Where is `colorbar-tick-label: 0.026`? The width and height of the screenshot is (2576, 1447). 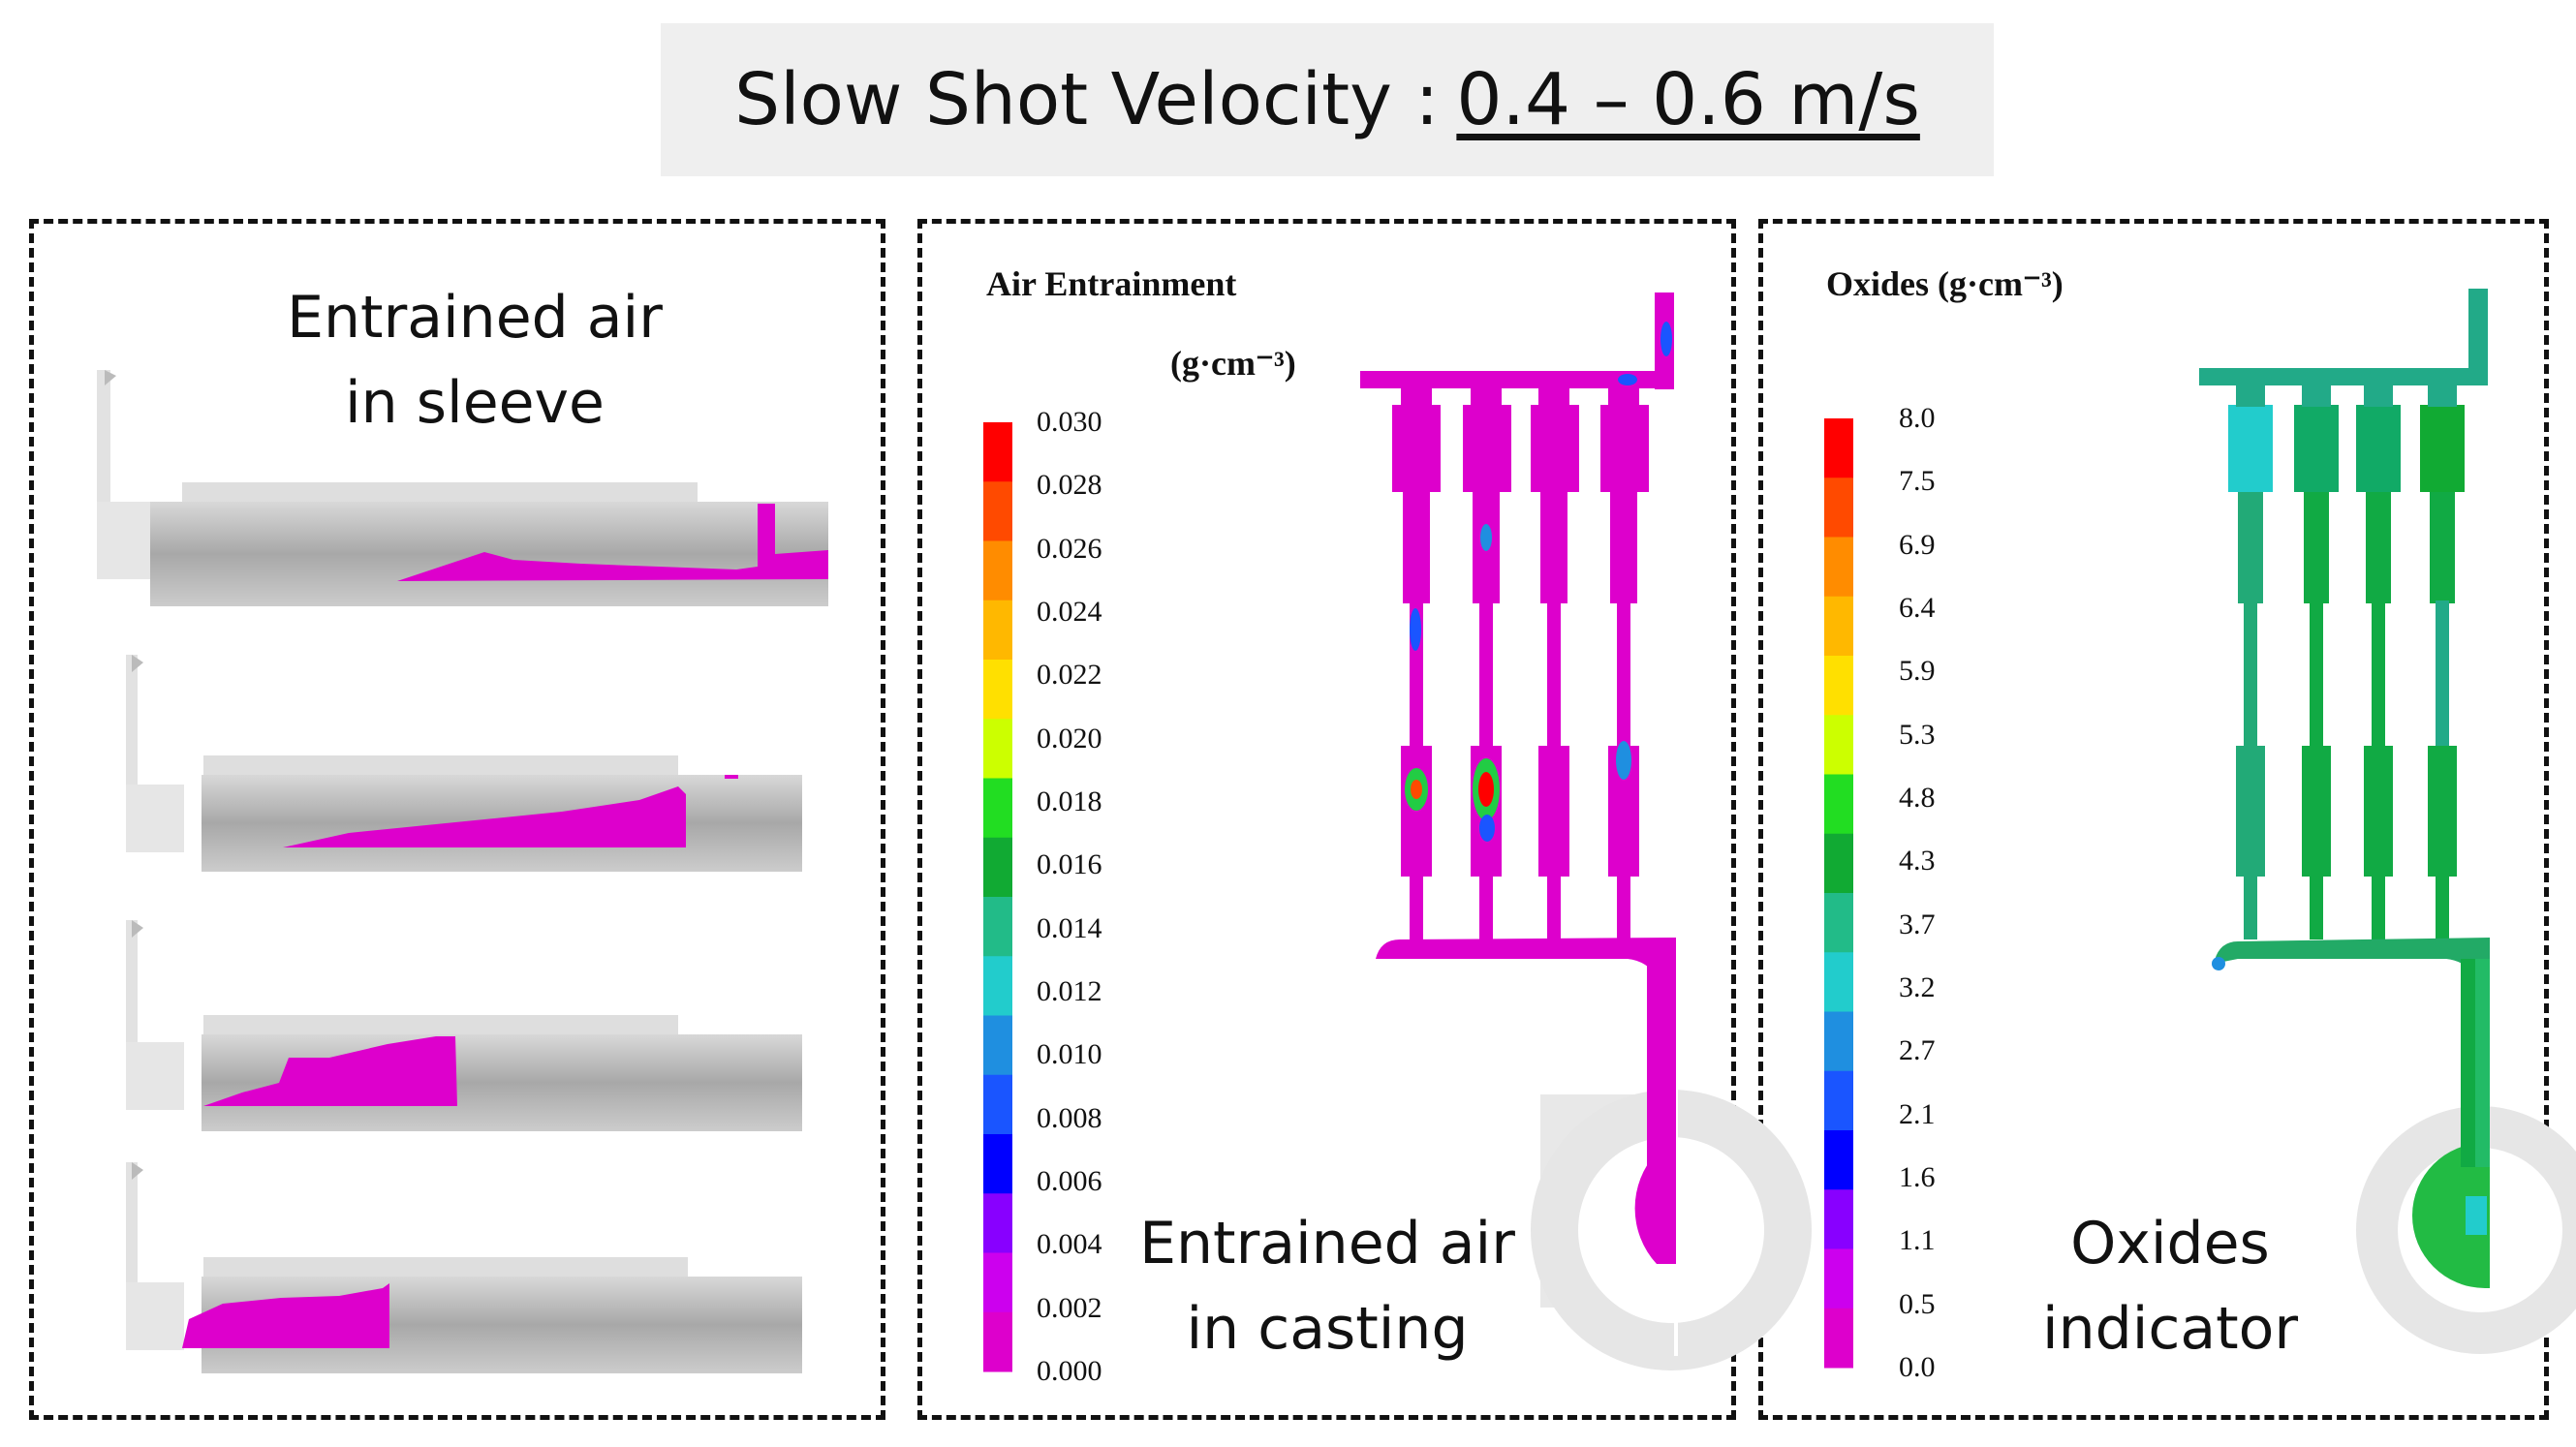
colorbar-tick-label: 0.026 is located at coordinates (1069, 549).